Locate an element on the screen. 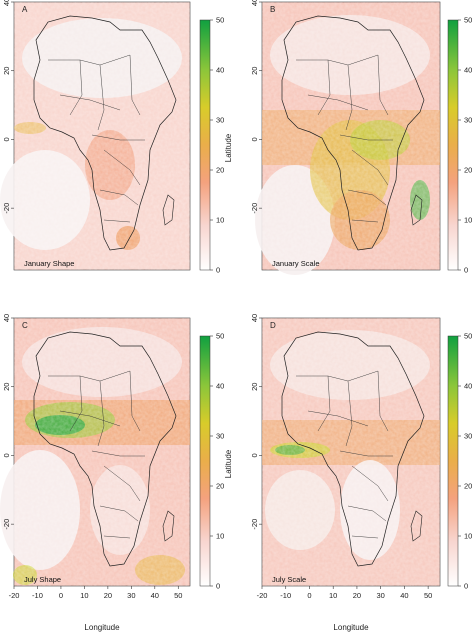  lat-tick-label-b: -20 is located at coordinates (254, 208).